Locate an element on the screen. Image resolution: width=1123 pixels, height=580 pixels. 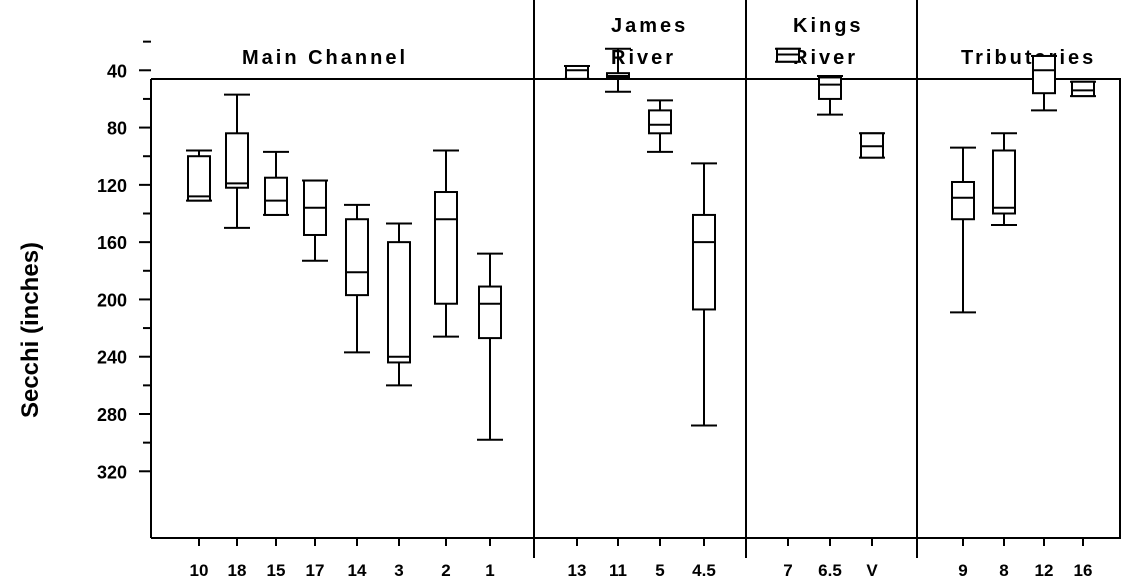
group-header-2-line-2: River is located at coordinates (643, 58).